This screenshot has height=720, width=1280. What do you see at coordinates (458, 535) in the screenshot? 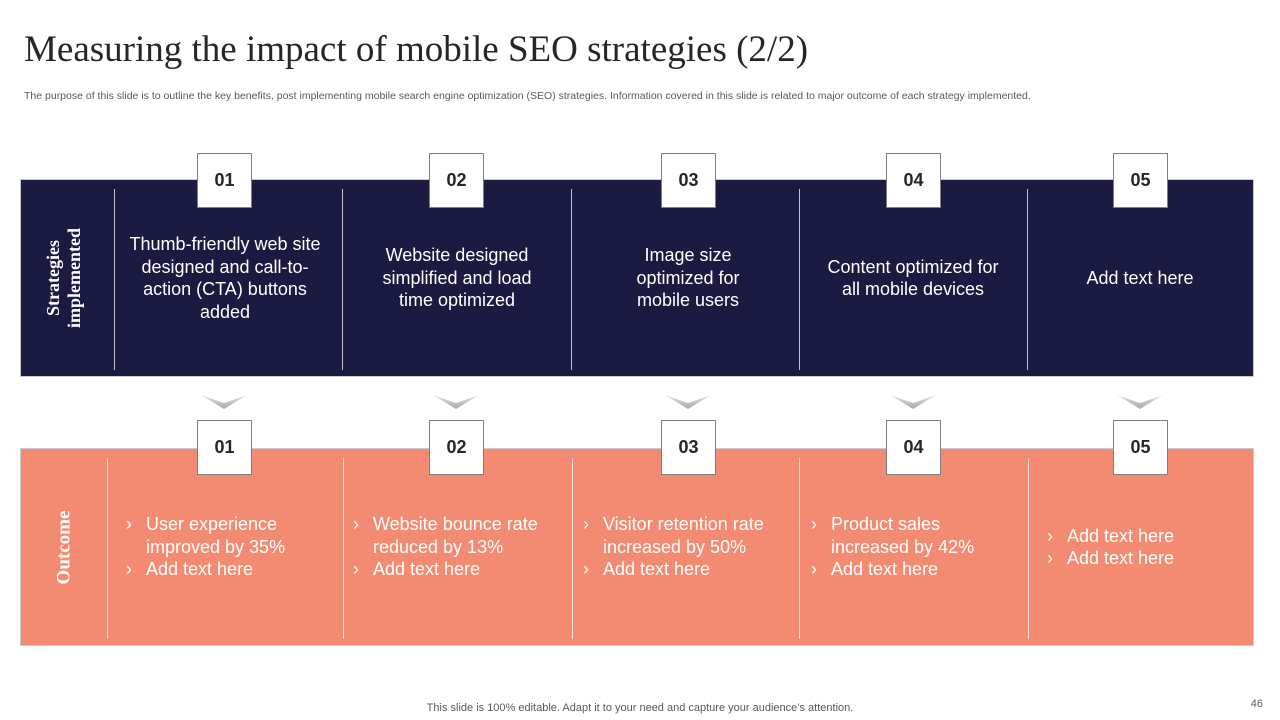
I see `list-item: Website bounce rate reduced by 13%` at bounding box center [458, 535].